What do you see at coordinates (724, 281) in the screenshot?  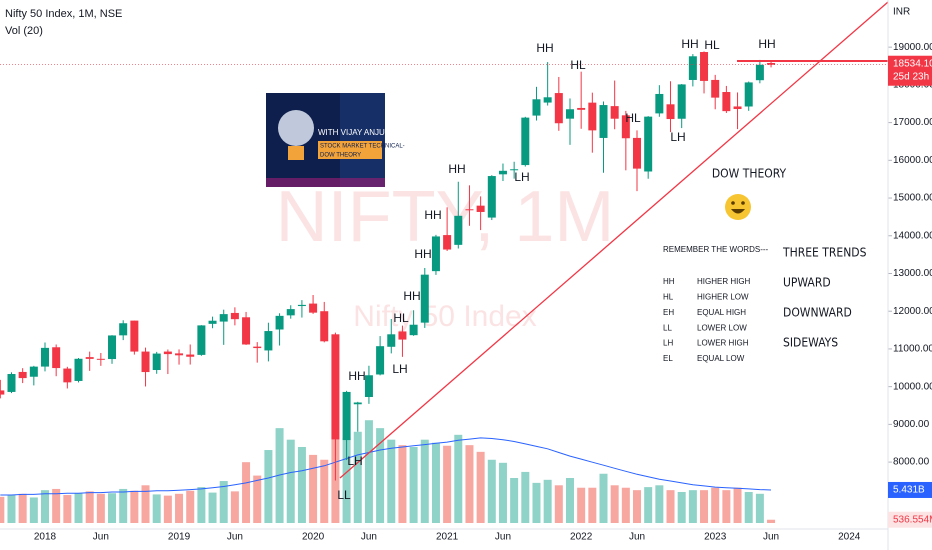 I see `legend-meaning: HIGHER HIGH` at bounding box center [724, 281].